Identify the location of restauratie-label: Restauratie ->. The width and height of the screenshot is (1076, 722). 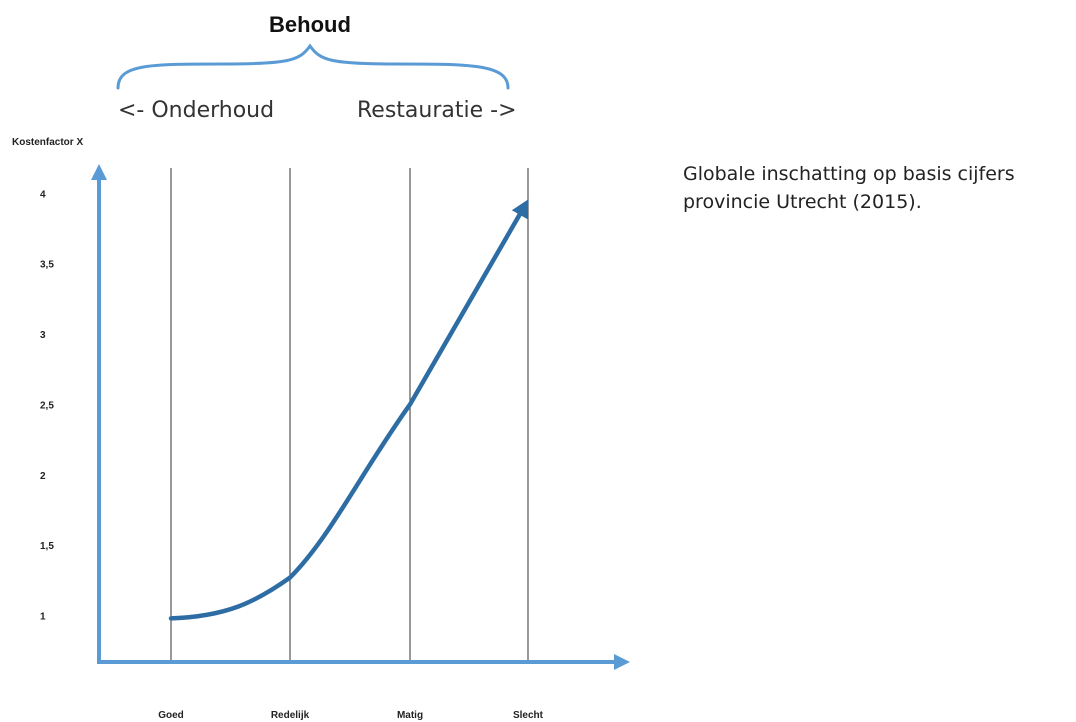
(437, 110).